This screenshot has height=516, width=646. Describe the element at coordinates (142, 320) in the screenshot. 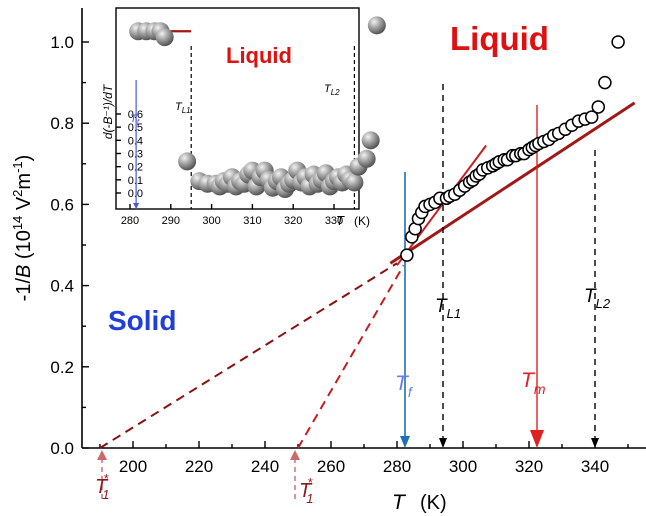

I see `solid-label: Solid` at that location.